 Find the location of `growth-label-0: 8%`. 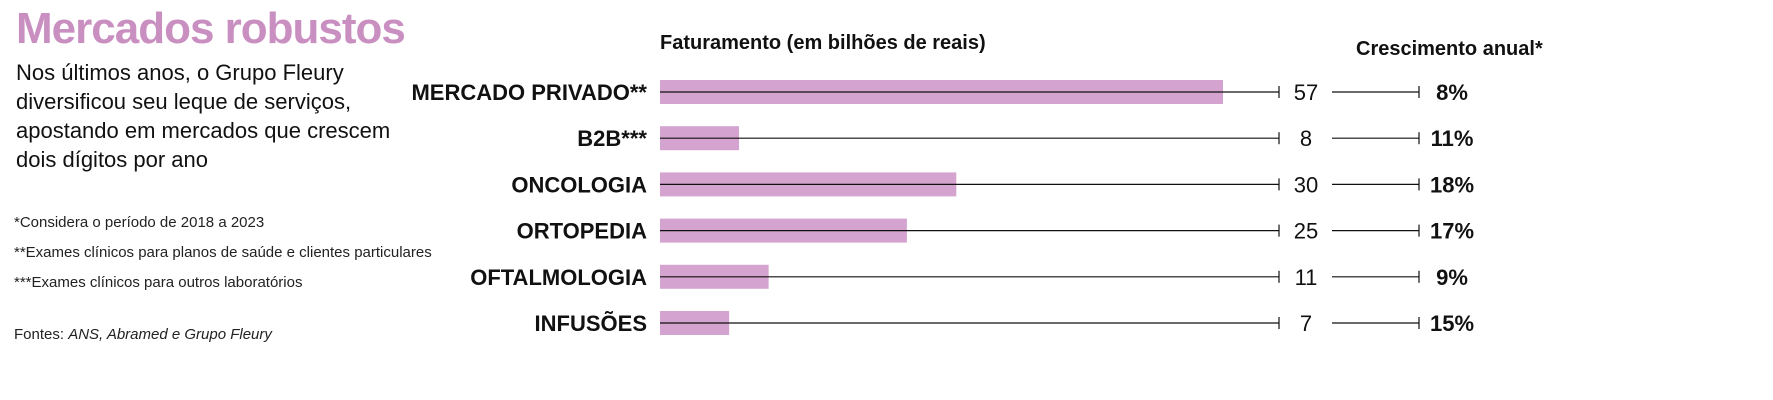

growth-label-0: 8% is located at coordinates (1452, 92).